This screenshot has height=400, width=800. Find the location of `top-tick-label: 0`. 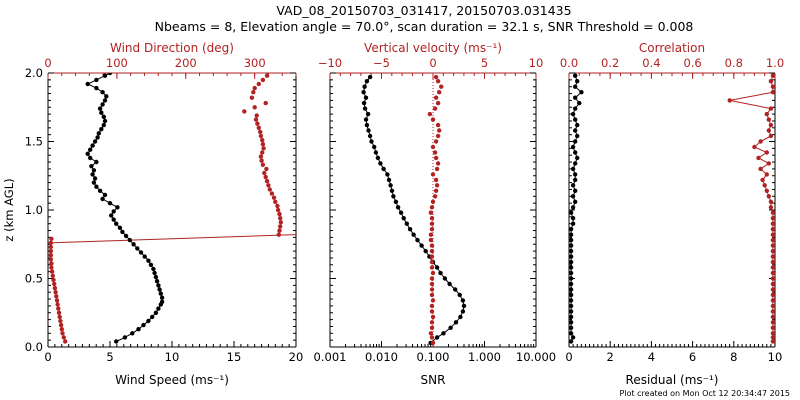

top-tick-label: 0 is located at coordinates (47, 63).